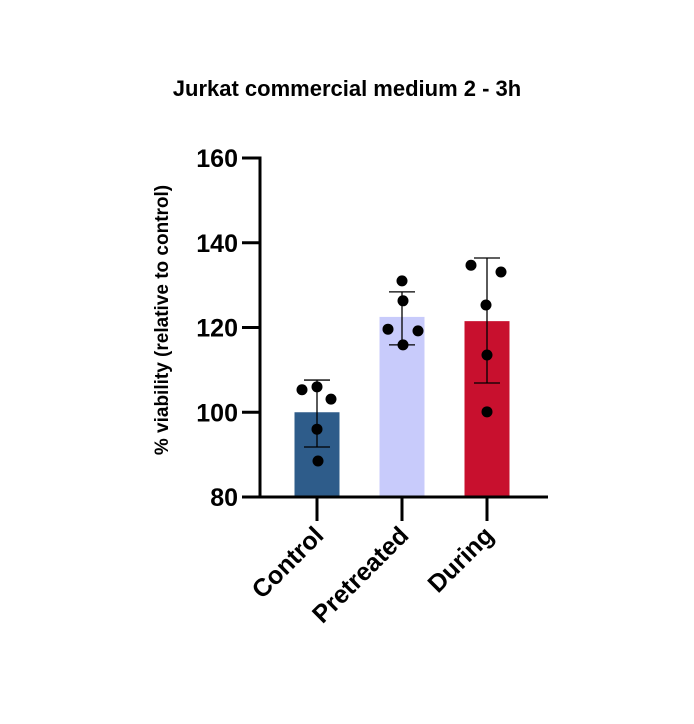  Describe the element at coordinates (347, 88) in the screenshot. I see `chart-title: Jurkat commercial medium 2 - 3h` at that location.